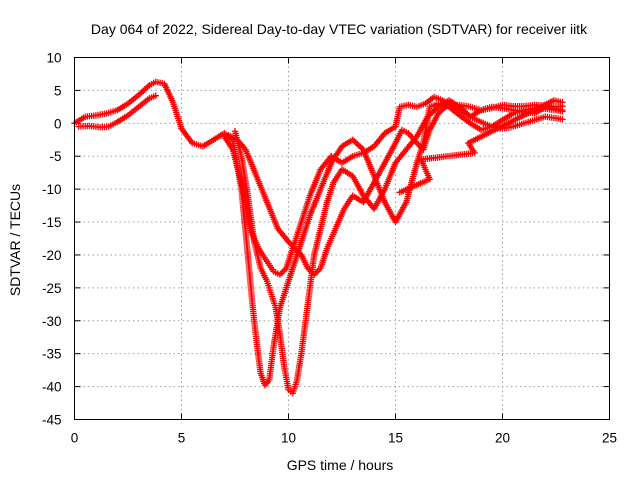  I want to click on y-tick-label: -45, so click(52, 420).